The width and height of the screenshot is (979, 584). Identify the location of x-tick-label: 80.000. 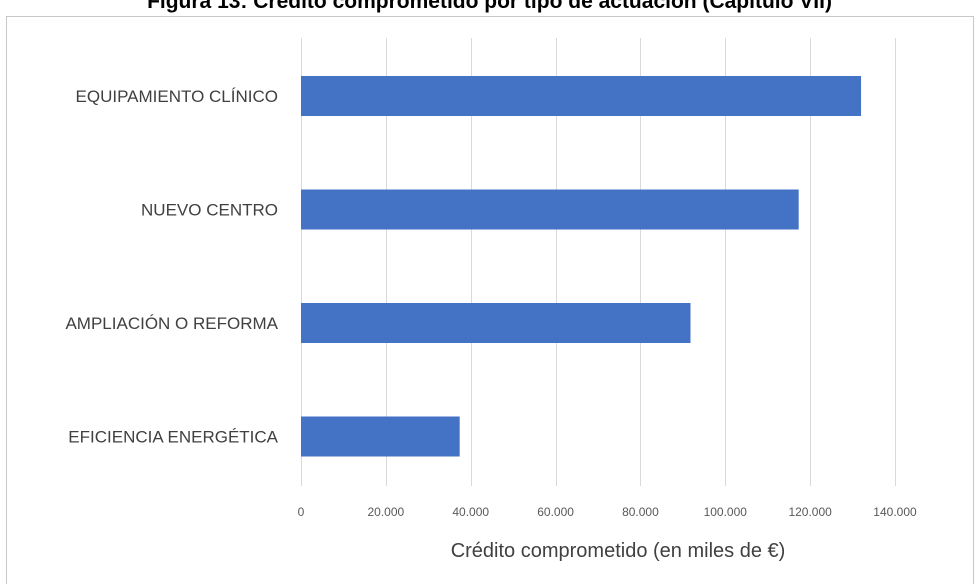
(640, 512).